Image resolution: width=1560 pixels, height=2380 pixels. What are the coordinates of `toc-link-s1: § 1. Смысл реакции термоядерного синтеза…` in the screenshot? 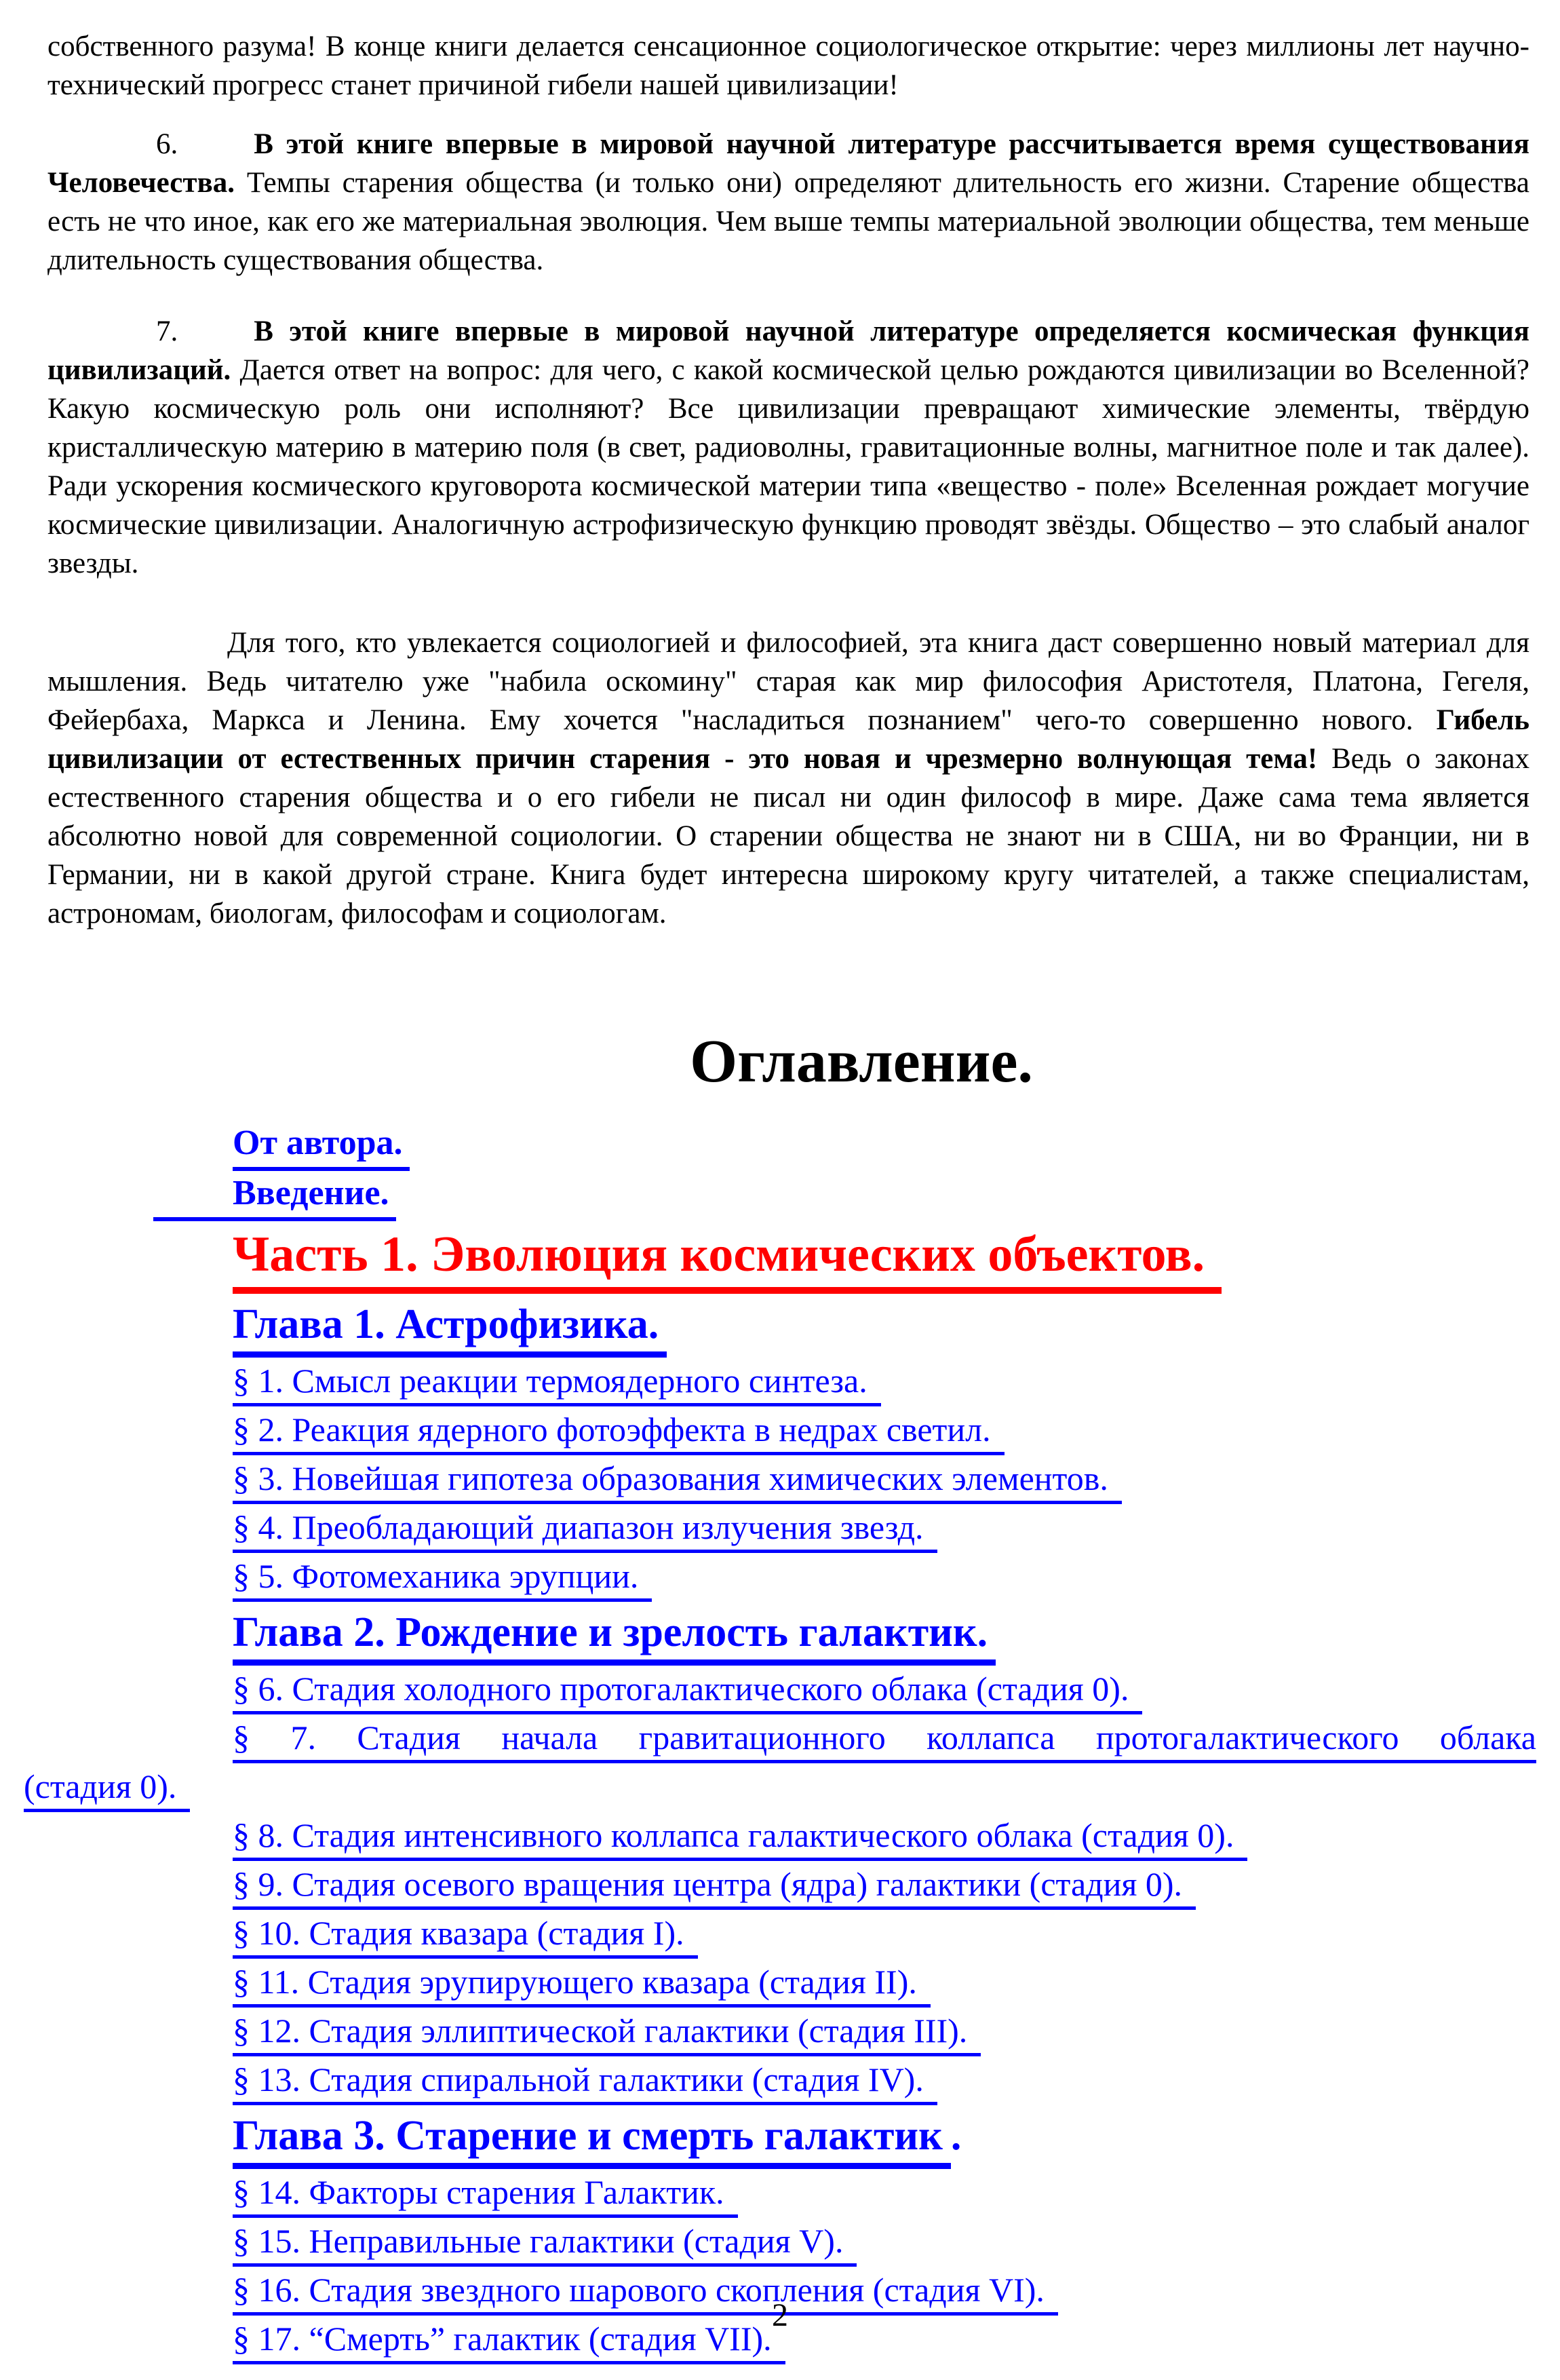 It's located at (557, 1384).